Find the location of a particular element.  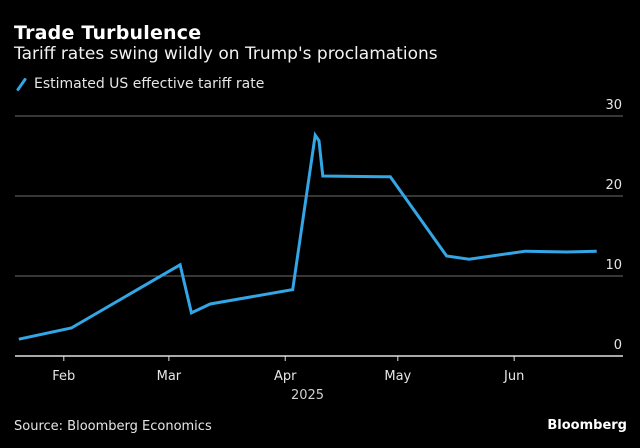

x-axis: Feb Mar Apr May Jun 2025 is located at coordinates (319, 379).